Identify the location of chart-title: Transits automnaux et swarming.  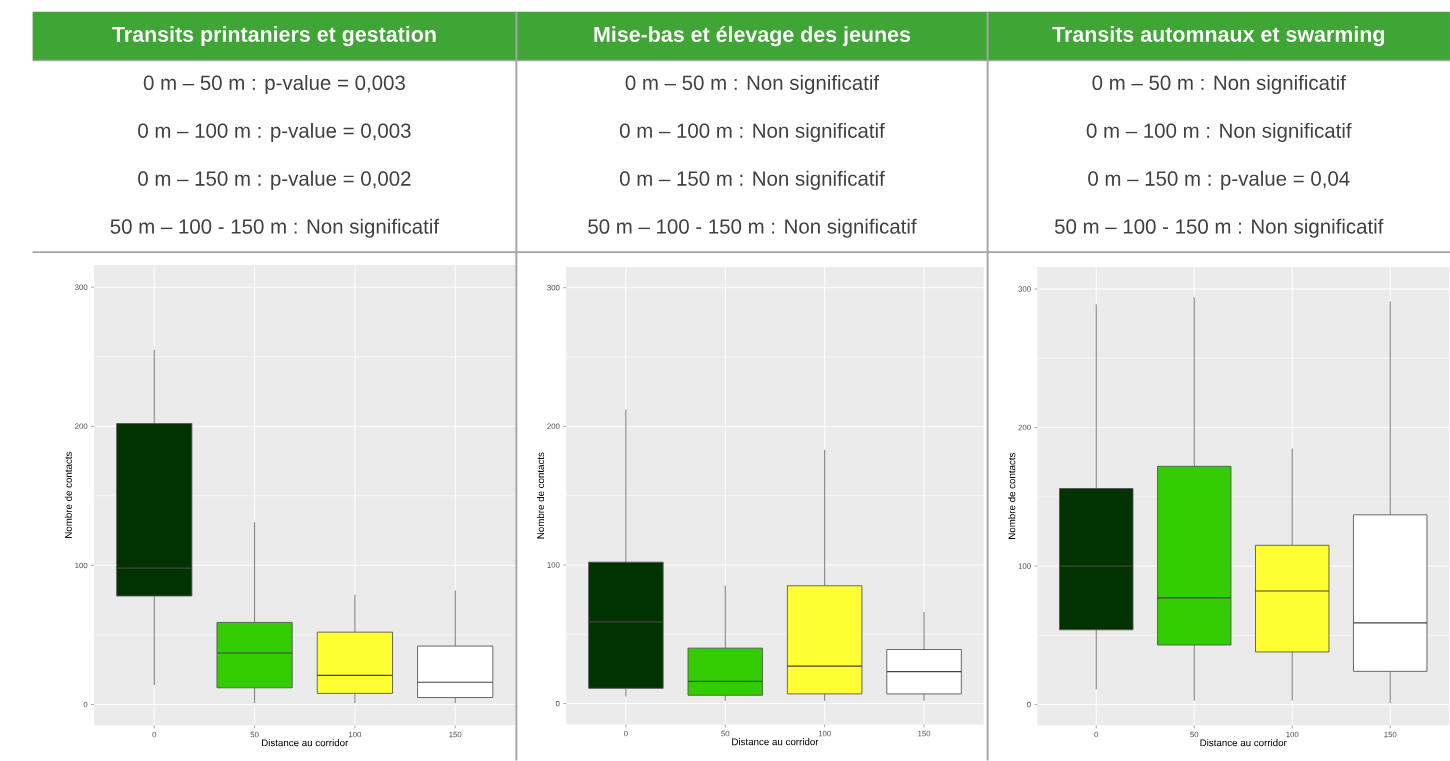
(1218, 36).